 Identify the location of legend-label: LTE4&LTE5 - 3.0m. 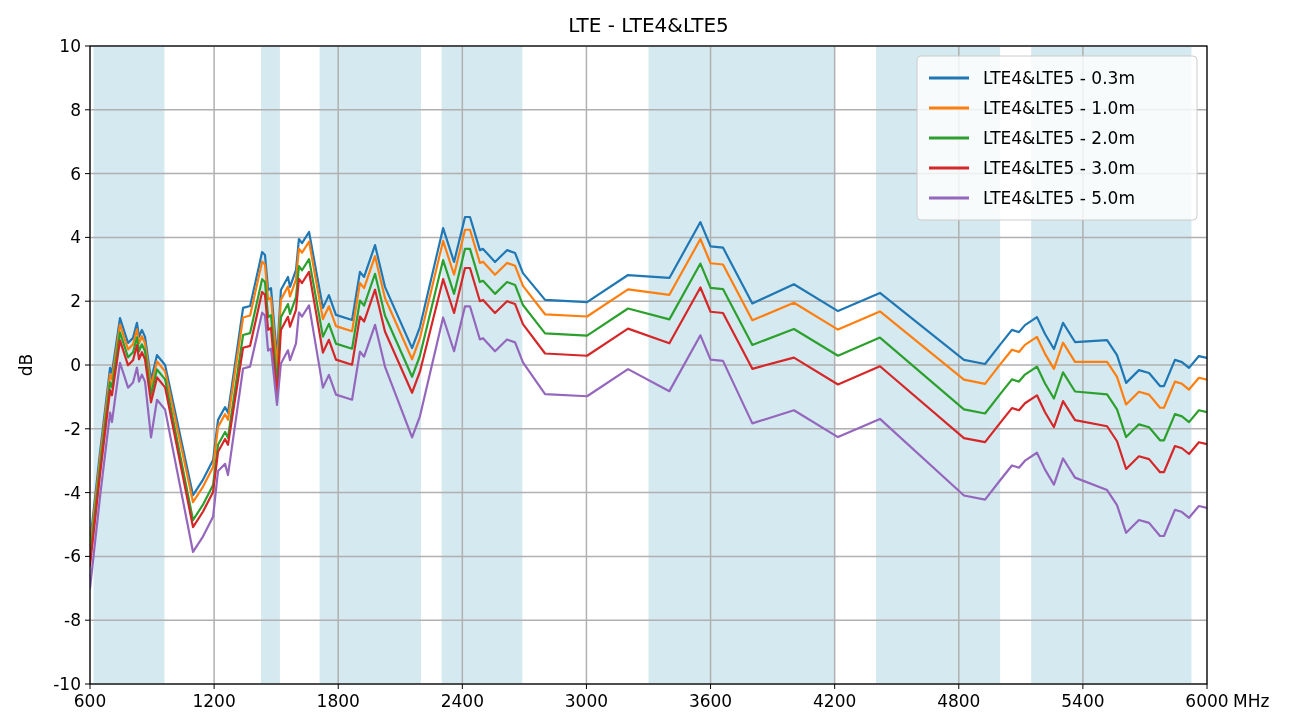
(1059, 168).